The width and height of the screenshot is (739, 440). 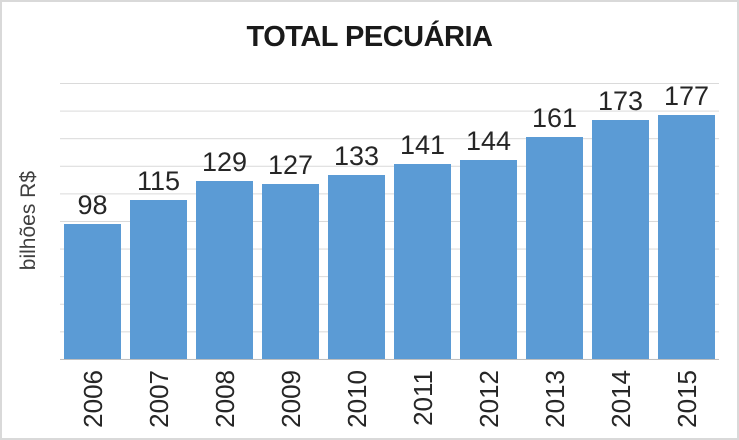 I want to click on x-tick-label: 2010, so click(x=356, y=399).